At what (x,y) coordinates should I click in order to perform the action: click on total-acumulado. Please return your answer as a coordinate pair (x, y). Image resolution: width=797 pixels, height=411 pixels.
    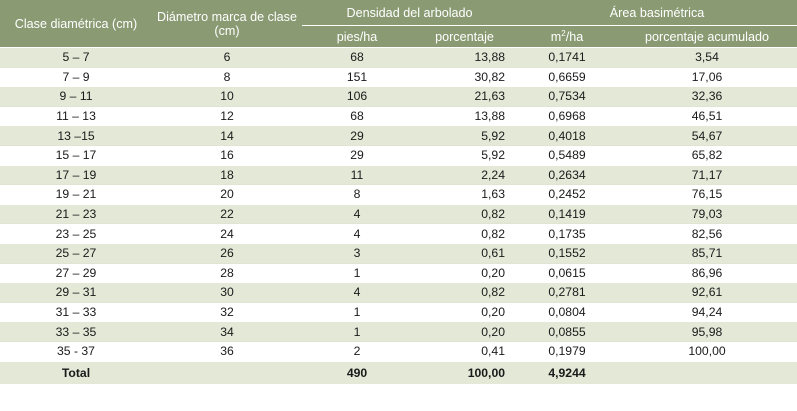
    Looking at the image, I should click on (707, 372).